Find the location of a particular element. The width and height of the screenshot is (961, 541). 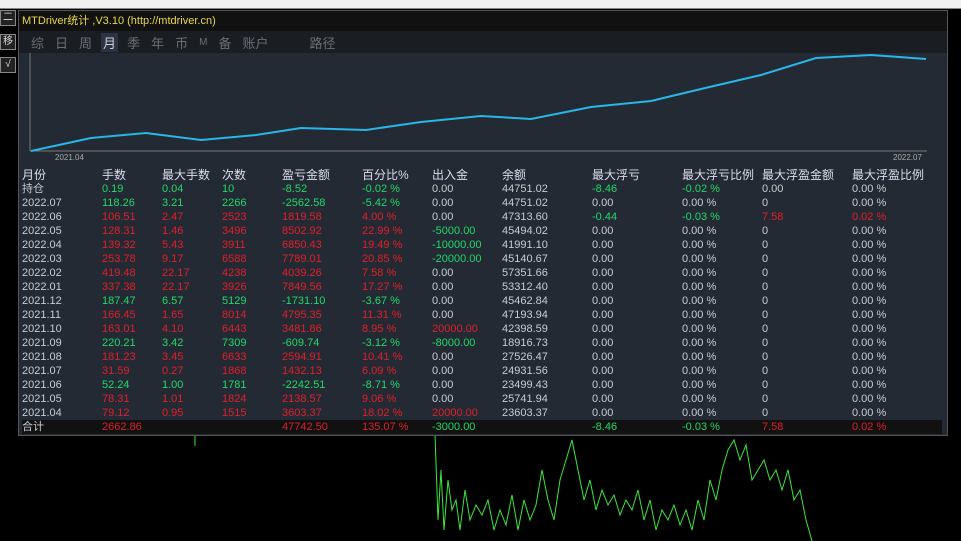

x-axis-end-label: 2022.07 is located at coordinates (907, 157).